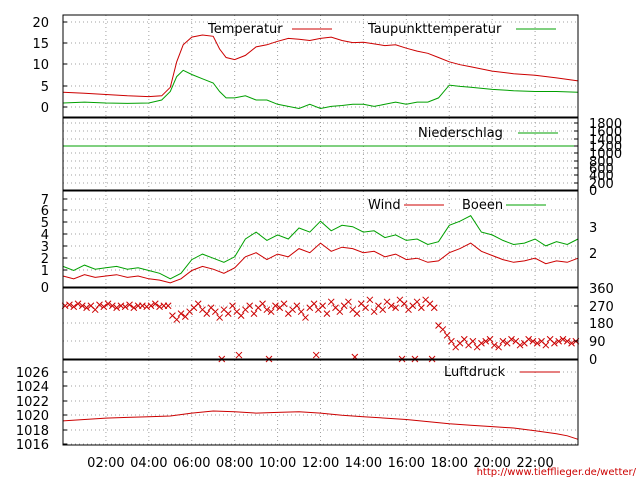 The width and height of the screenshot is (640, 480). What do you see at coordinates (320, 247) in the screenshot?
I see `series-line-boeen` at bounding box center [320, 247].